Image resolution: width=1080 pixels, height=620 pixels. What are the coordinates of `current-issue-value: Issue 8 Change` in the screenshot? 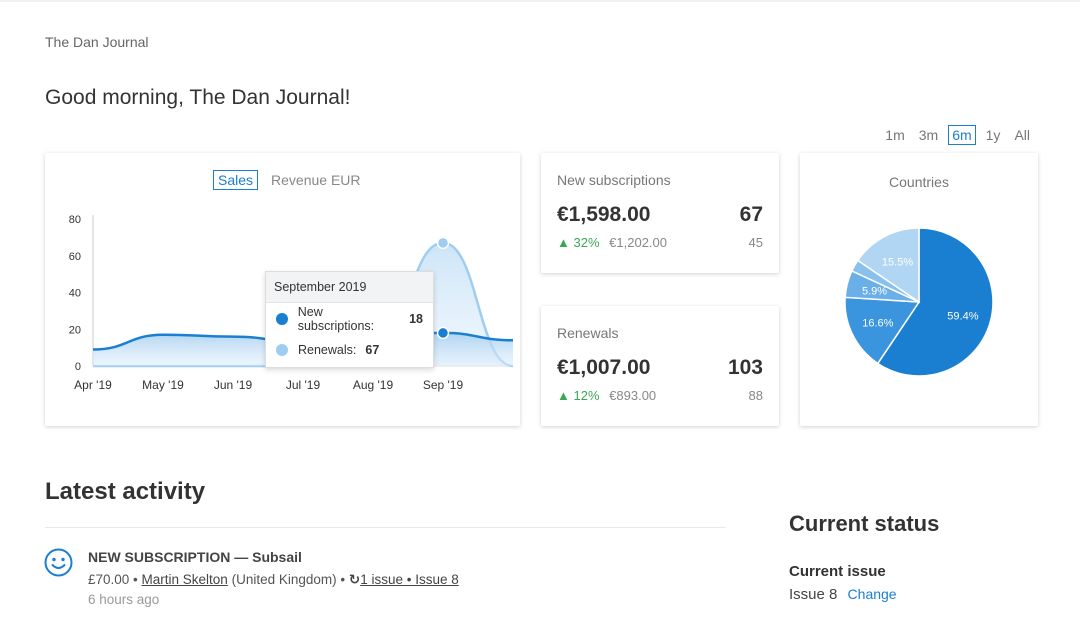 It's located at (843, 594).